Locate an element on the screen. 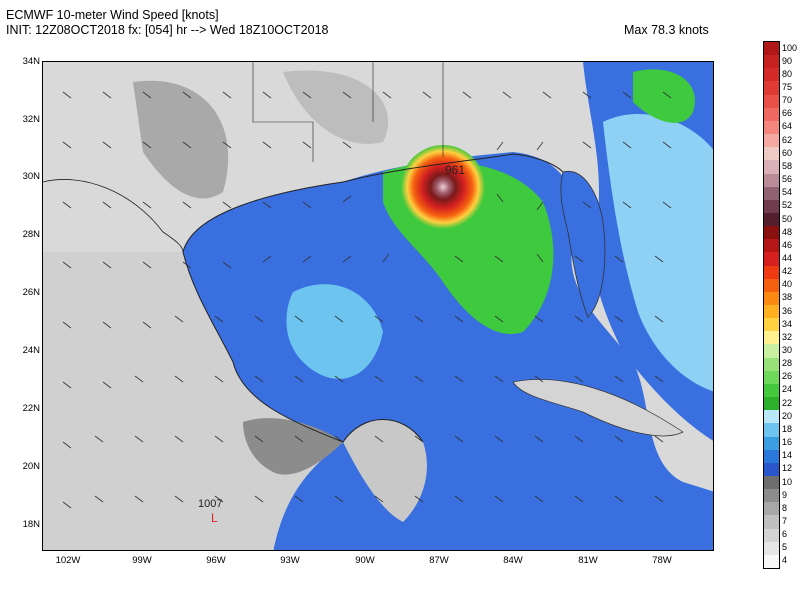 The image size is (810, 610). colorbar-label: 44 is located at coordinates (787, 257).